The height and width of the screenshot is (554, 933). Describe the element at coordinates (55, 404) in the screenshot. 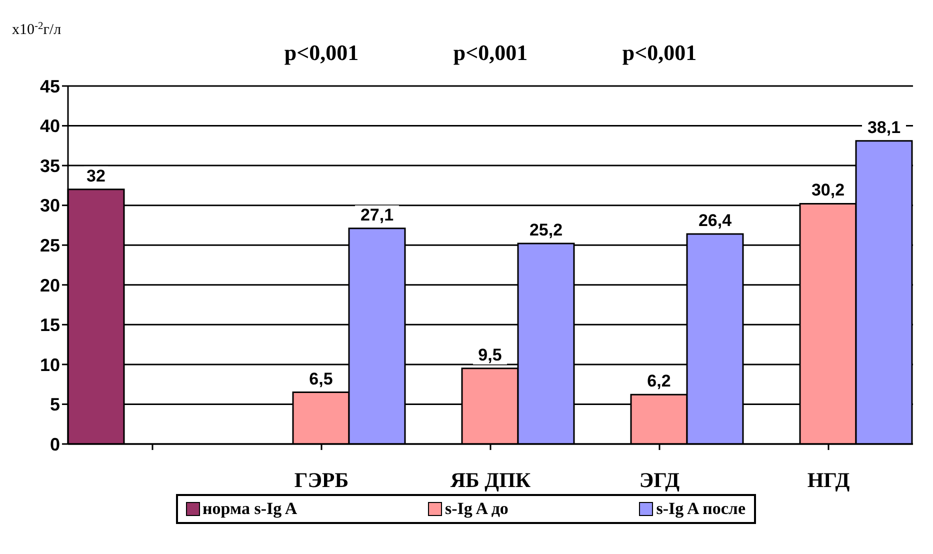

I see `y-tick-label: 5` at that location.